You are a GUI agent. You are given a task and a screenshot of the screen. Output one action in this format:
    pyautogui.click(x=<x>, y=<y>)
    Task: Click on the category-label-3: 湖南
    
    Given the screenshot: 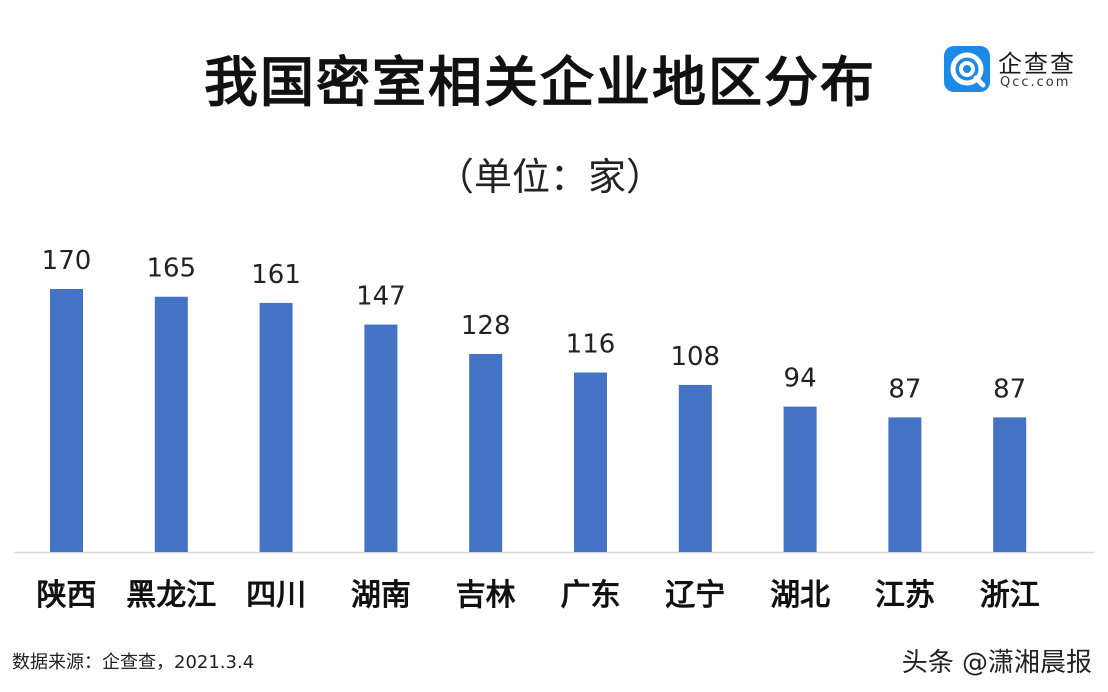 What is the action you would take?
    pyautogui.click(x=381, y=595)
    